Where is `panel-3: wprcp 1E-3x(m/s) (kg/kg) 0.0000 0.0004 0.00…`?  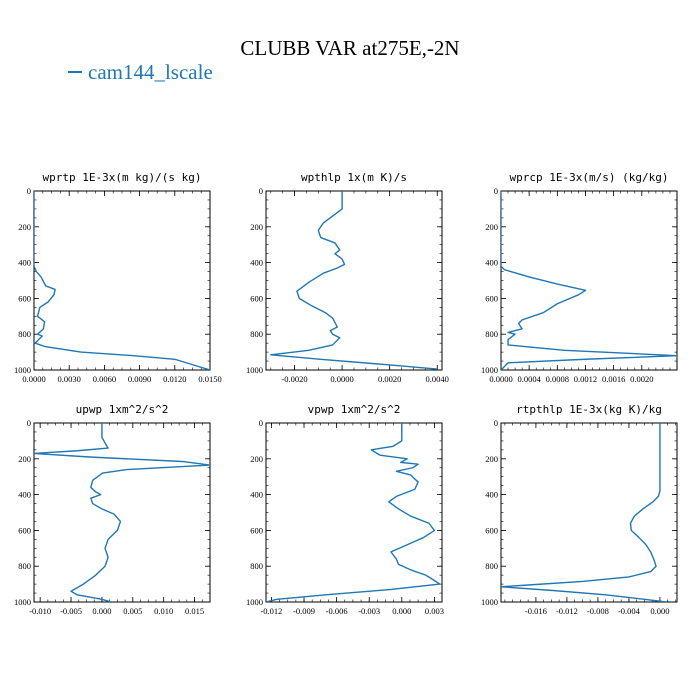
panel-3: wprcp 1E-3x(m/s) (kg/kg) 0.0000 0.0004 0.00… is located at coordinates (579, 277).